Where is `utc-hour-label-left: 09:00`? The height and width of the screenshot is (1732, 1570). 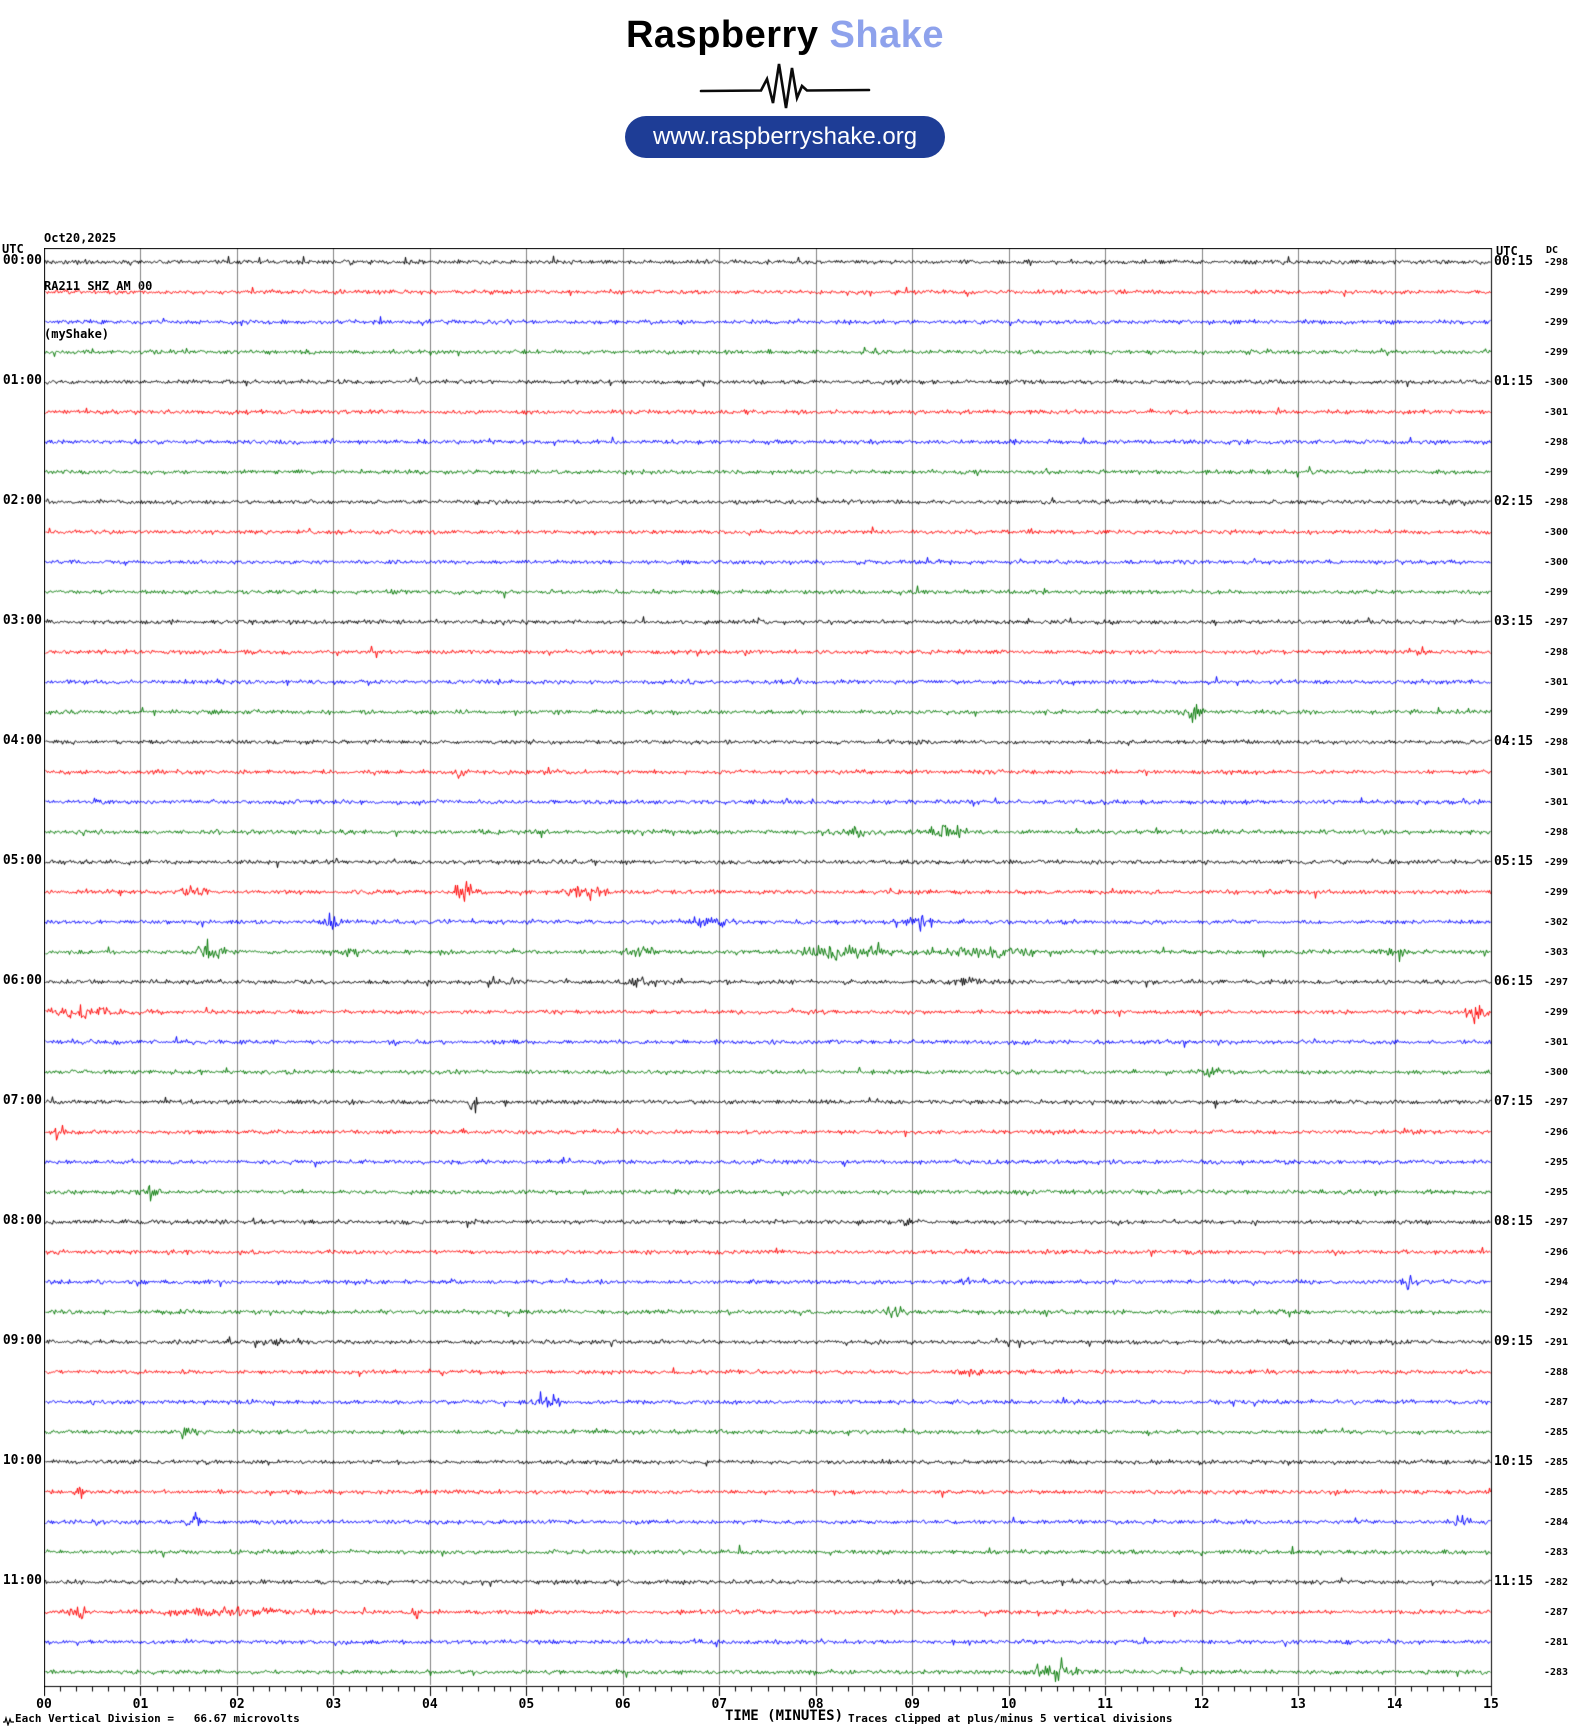 utc-hour-label-left: 09:00 is located at coordinates (22, 1340).